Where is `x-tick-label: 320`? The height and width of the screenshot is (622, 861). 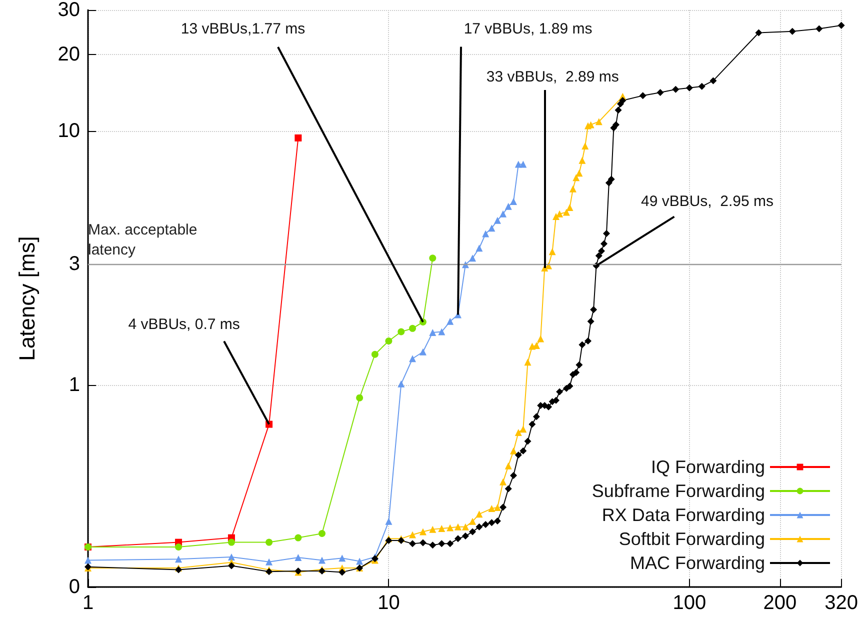
x-tick-label: 320 is located at coordinates (841, 603).